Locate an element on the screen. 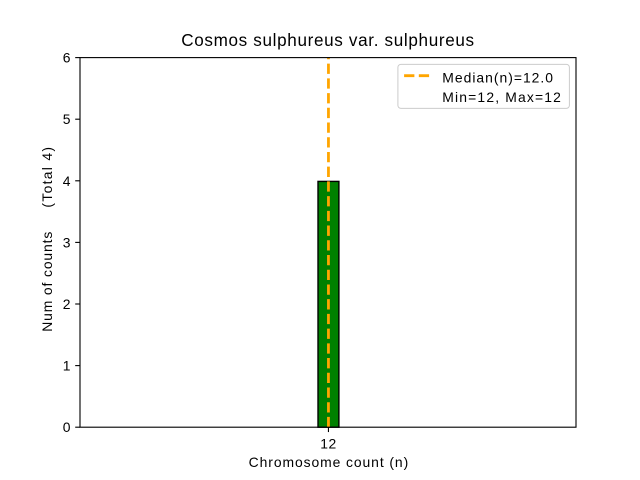 Image resolution: width=640 pixels, height=480 pixels. svg-text: 2 is located at coordinates (67, 304).